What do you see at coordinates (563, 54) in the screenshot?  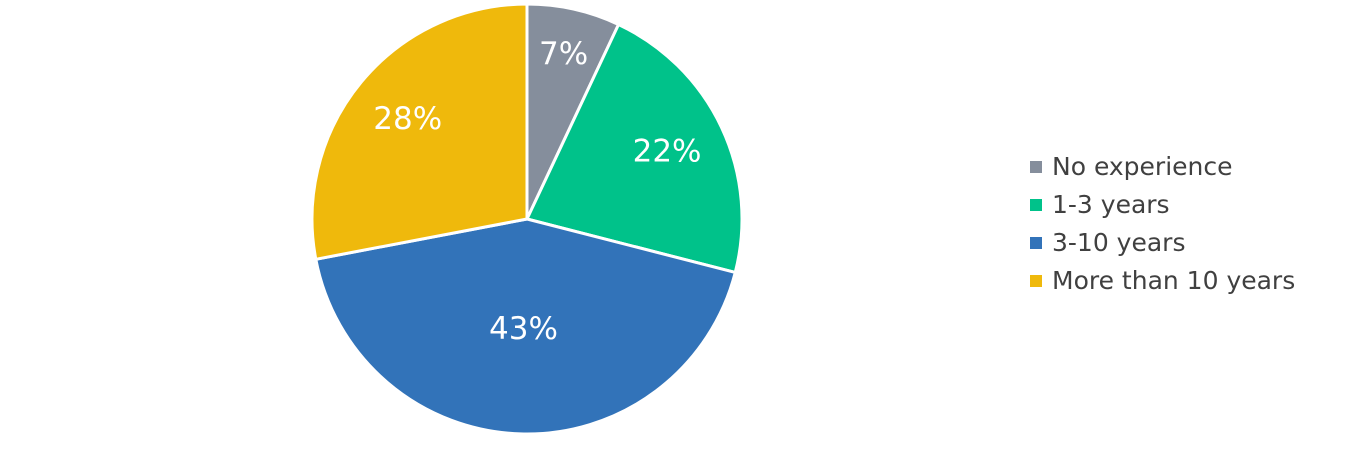 I see `data-label: 7%` at bounding box center [563, 54].